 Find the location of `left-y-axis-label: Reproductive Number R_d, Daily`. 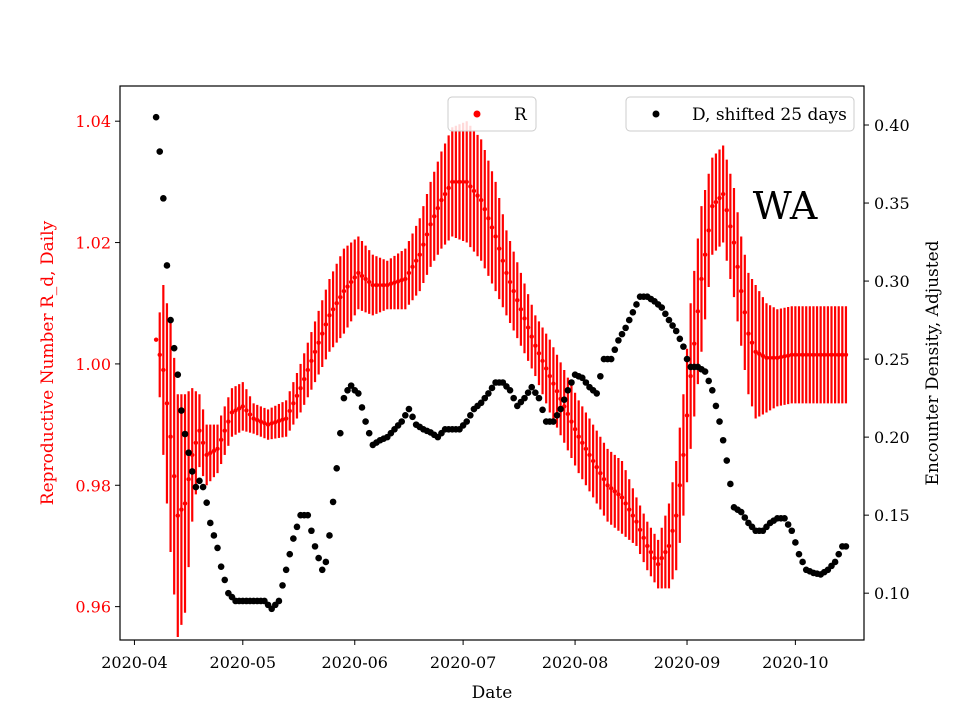

left-y-axis-label: Reproductive Number R_d, Daily is located at coordinates (48, 362).